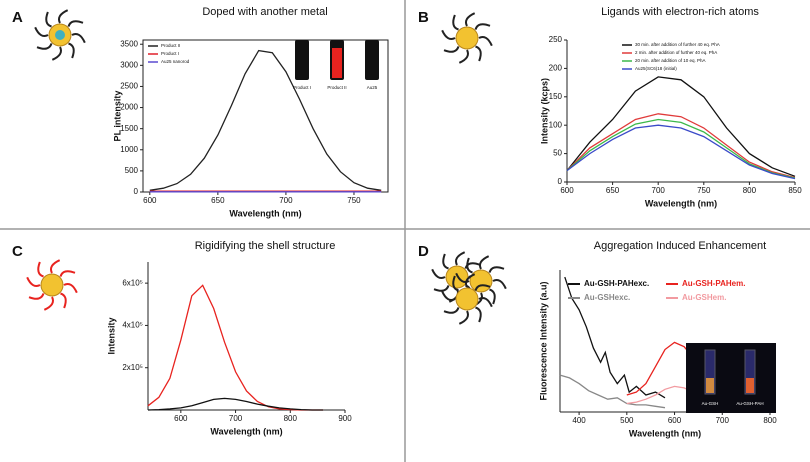  I want to click on y-tick-label: 500, so click(132, 170).